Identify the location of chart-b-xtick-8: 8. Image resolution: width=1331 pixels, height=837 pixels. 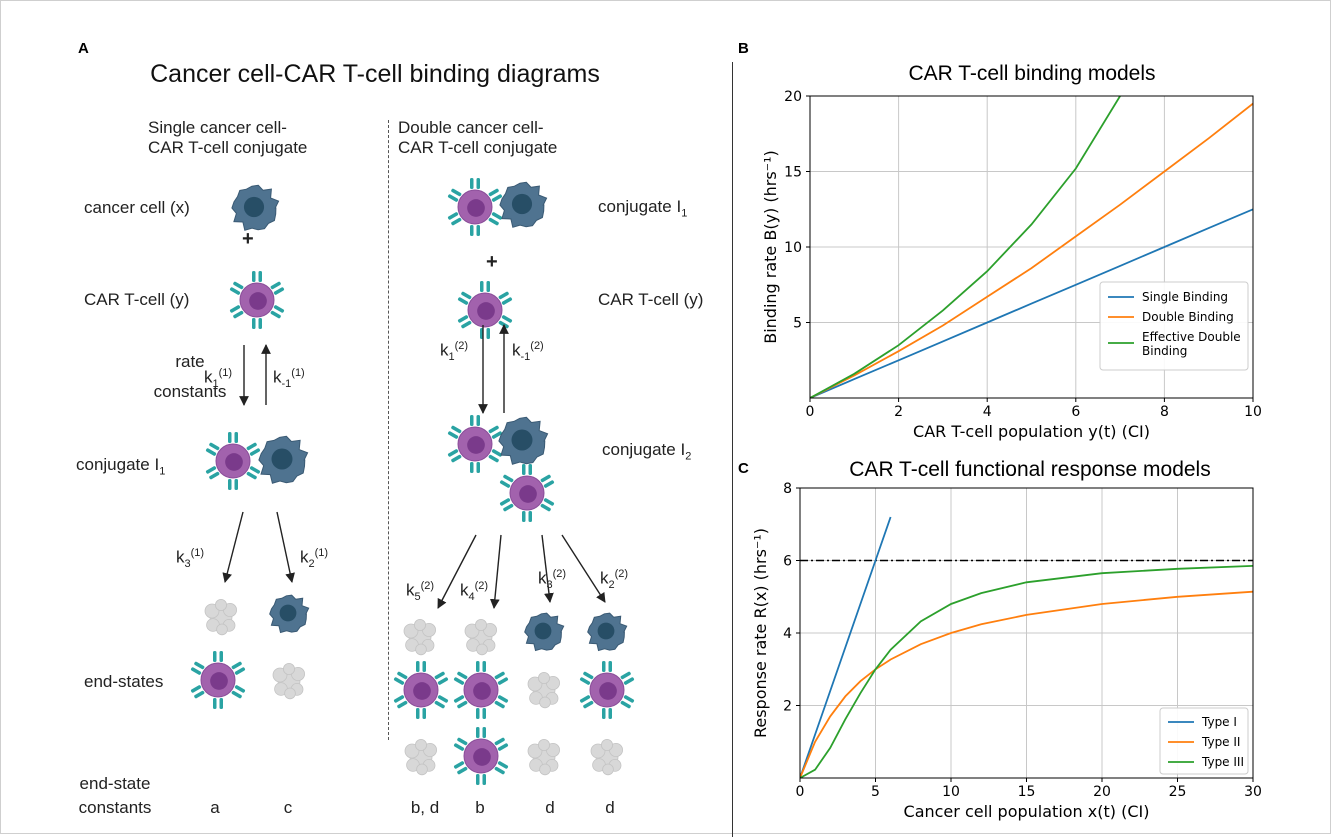
(1164, 412).